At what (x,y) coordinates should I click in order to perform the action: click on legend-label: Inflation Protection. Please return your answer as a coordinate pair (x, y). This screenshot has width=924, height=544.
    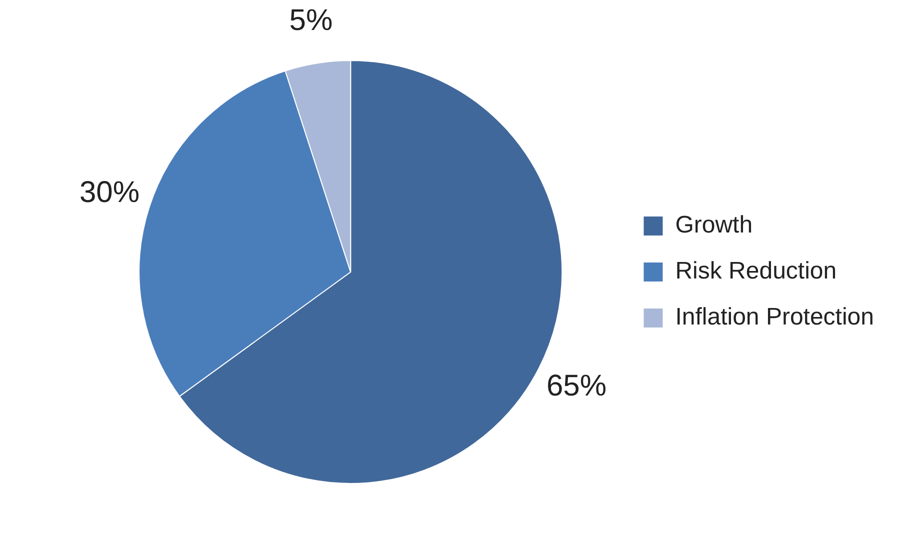
    Looking at the image, I should click on (774, 317).